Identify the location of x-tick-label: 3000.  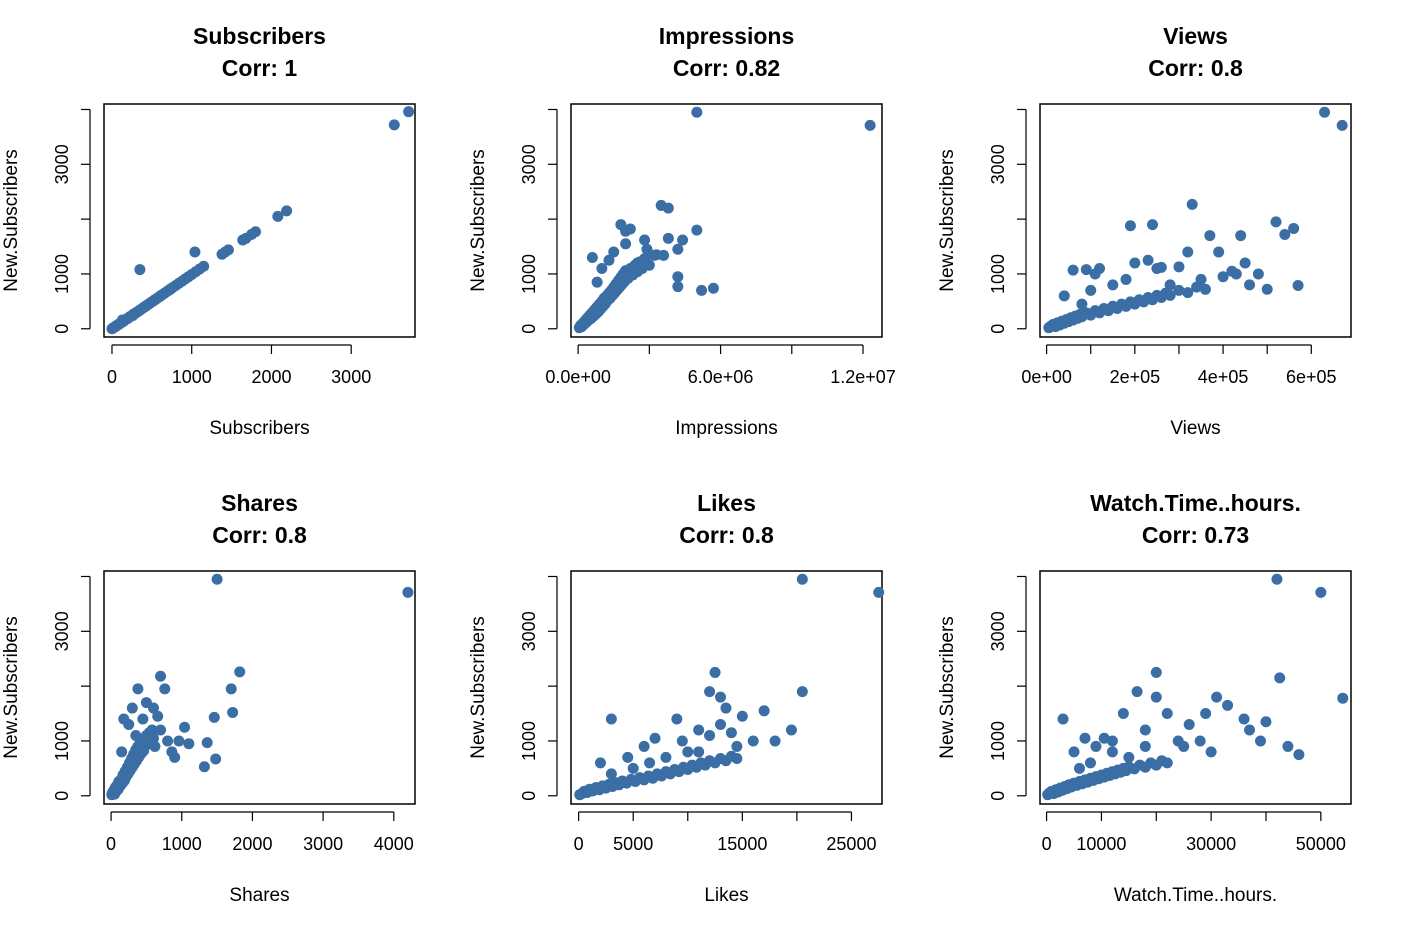
(351, 377).